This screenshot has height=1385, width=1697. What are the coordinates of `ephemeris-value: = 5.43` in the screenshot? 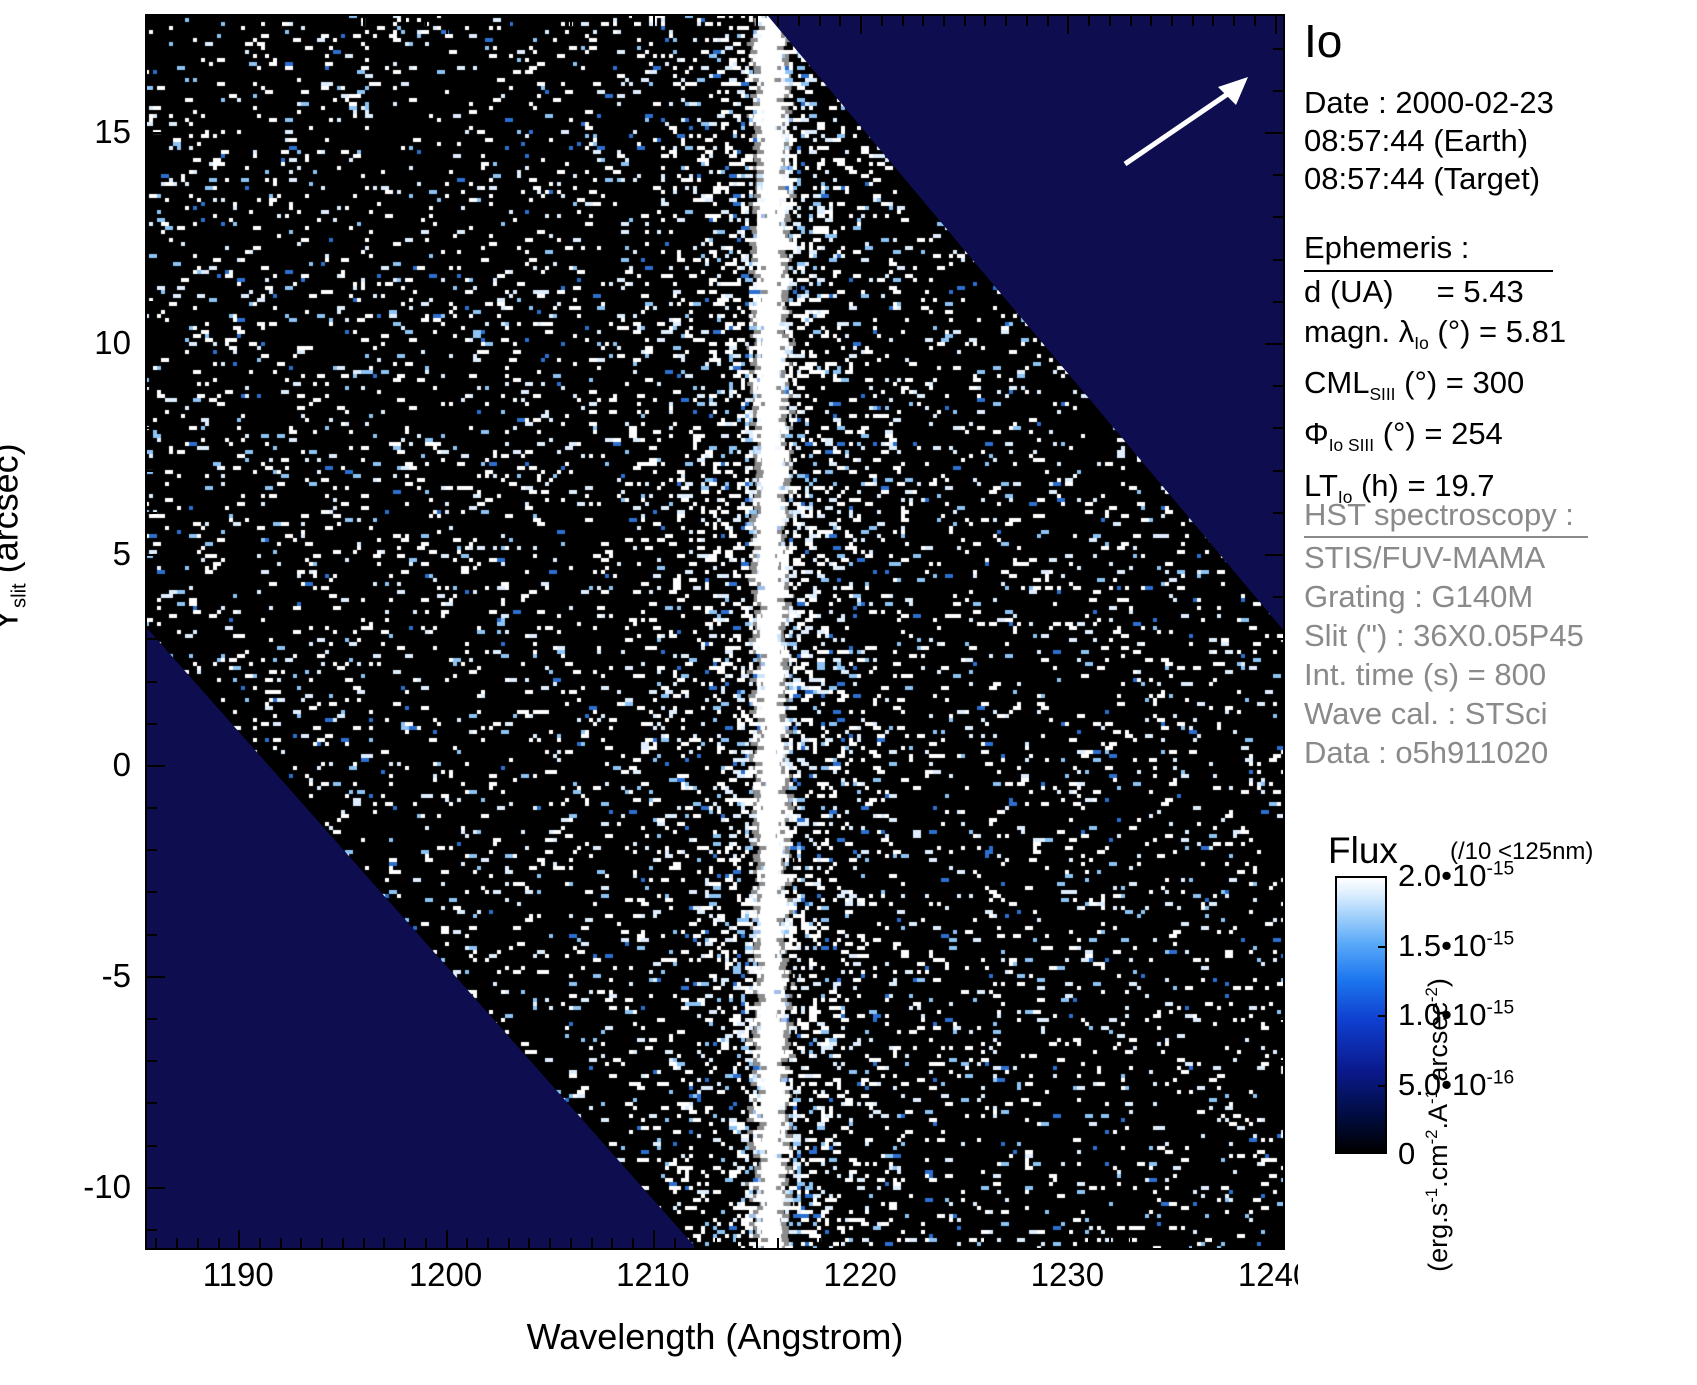 It's located at (1458, 291).